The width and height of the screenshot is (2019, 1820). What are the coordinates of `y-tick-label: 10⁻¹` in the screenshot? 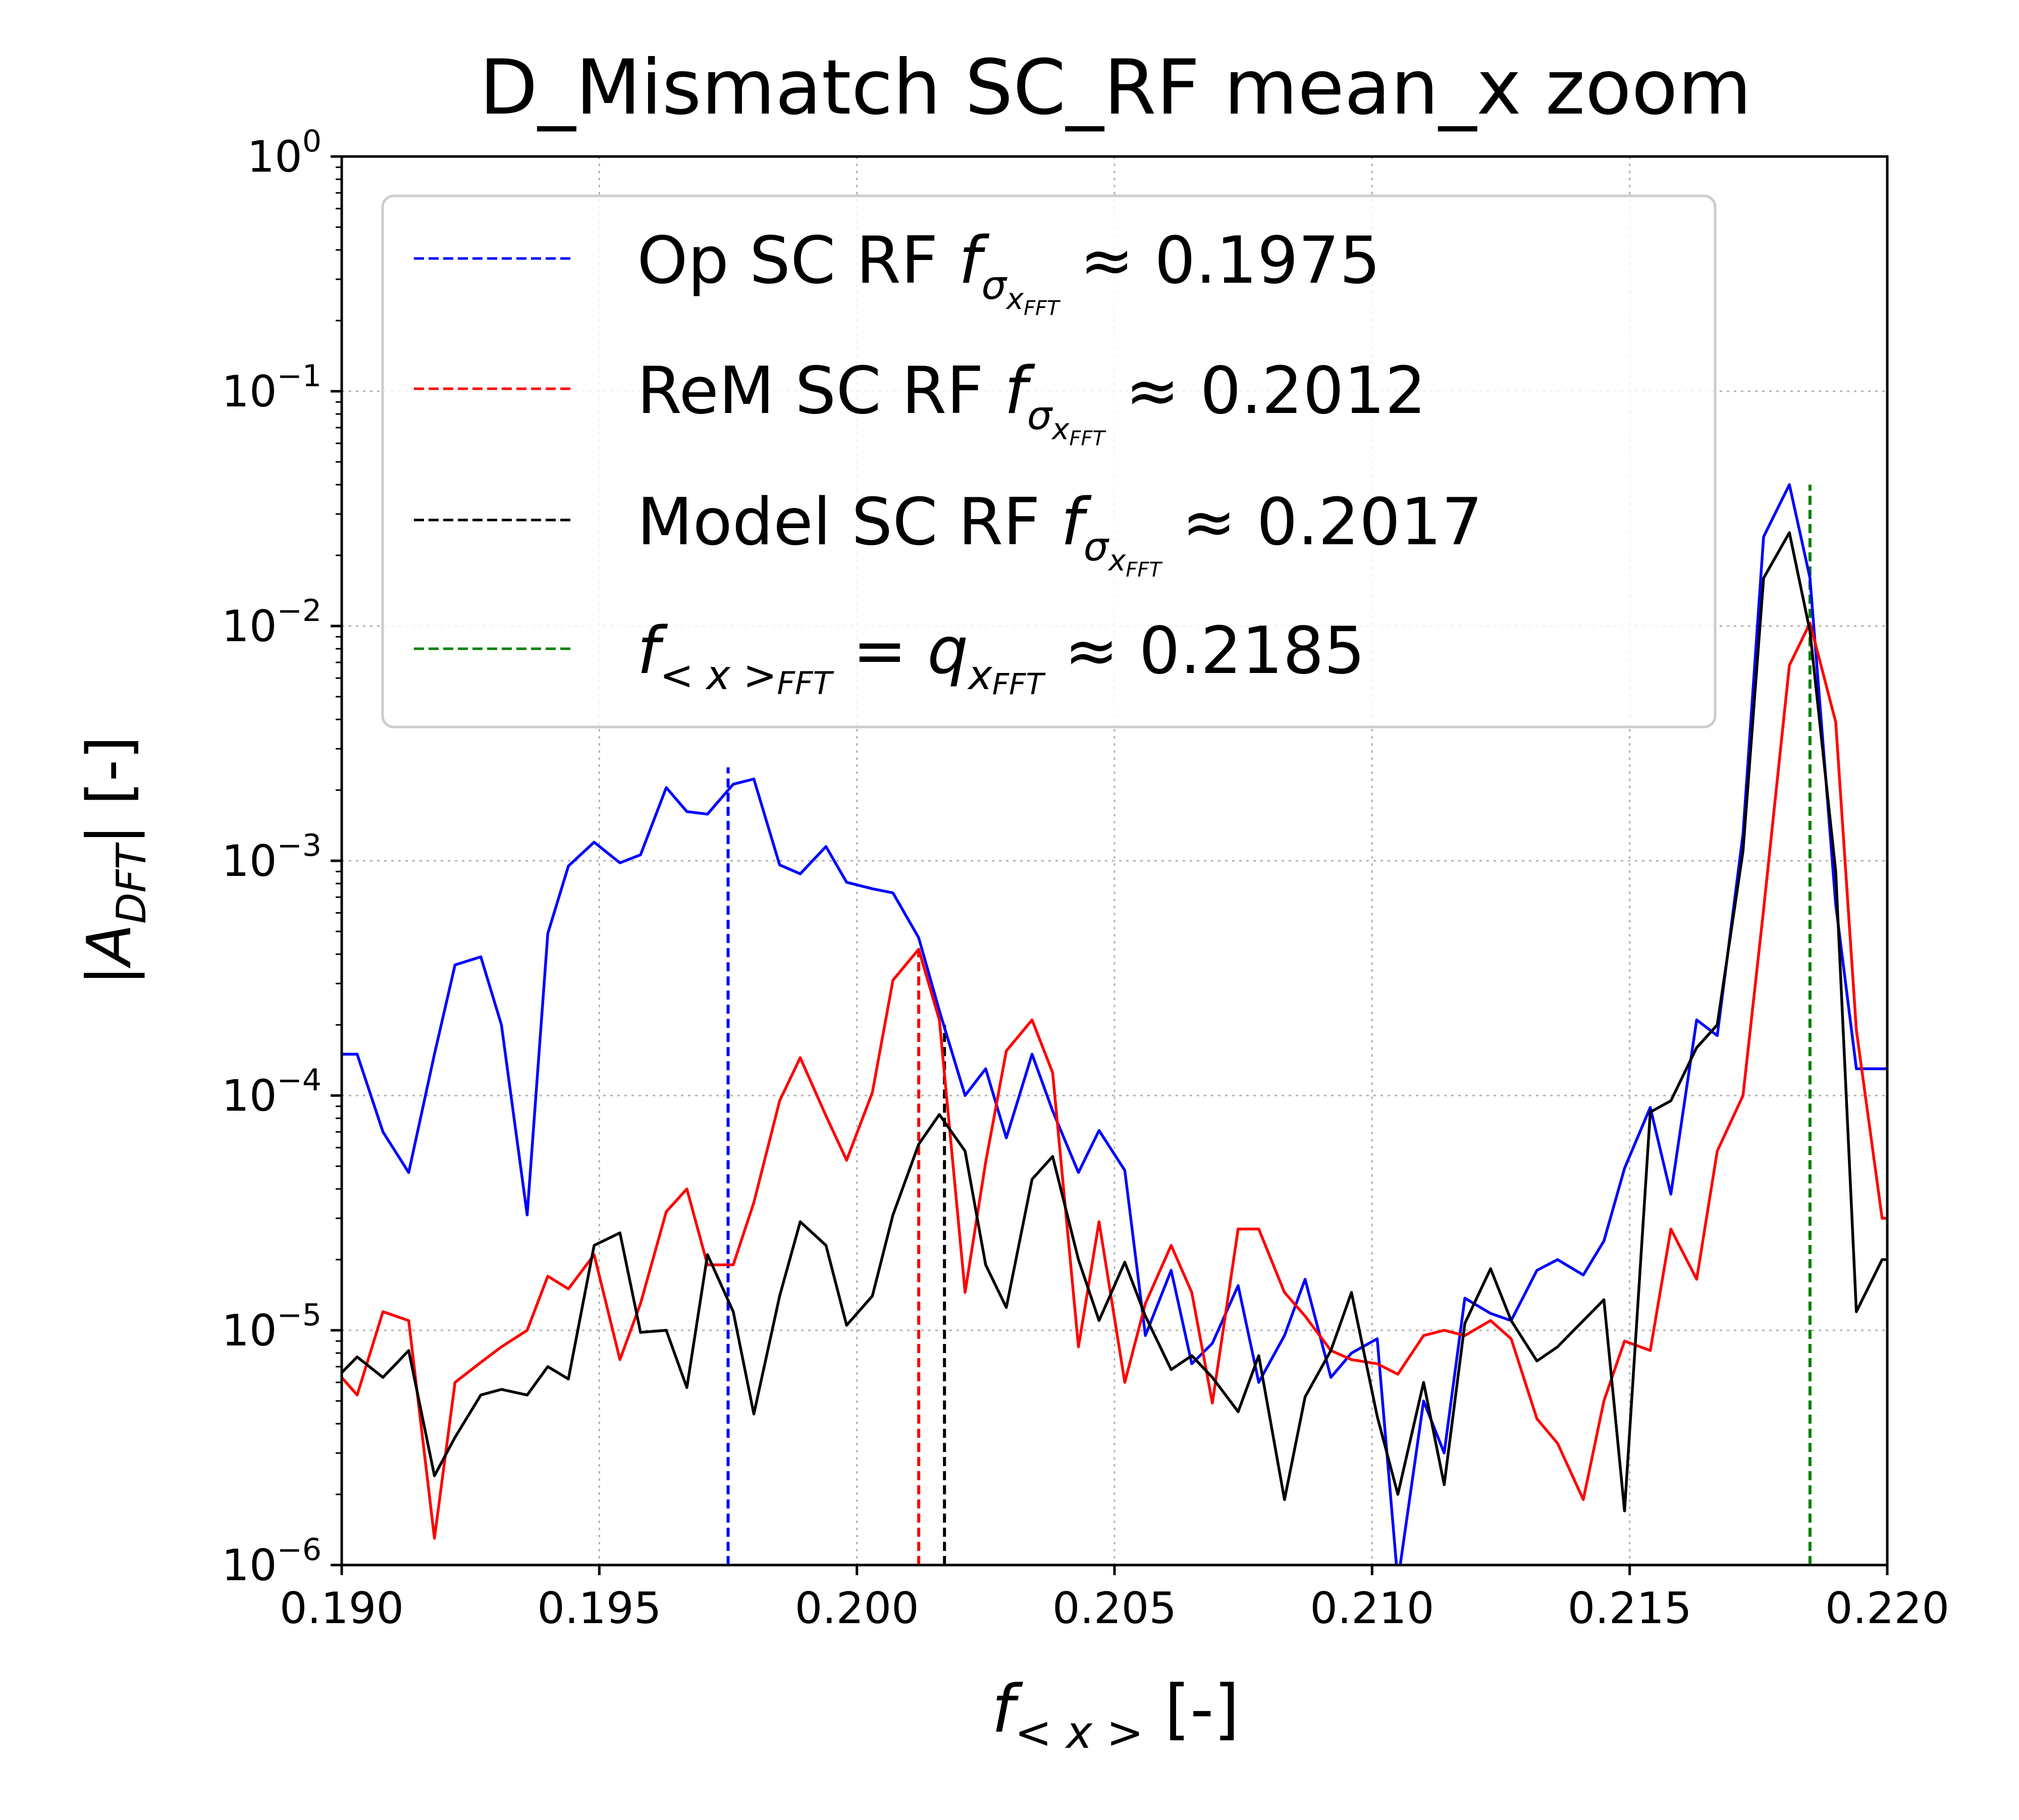 It's located at (272, 387).